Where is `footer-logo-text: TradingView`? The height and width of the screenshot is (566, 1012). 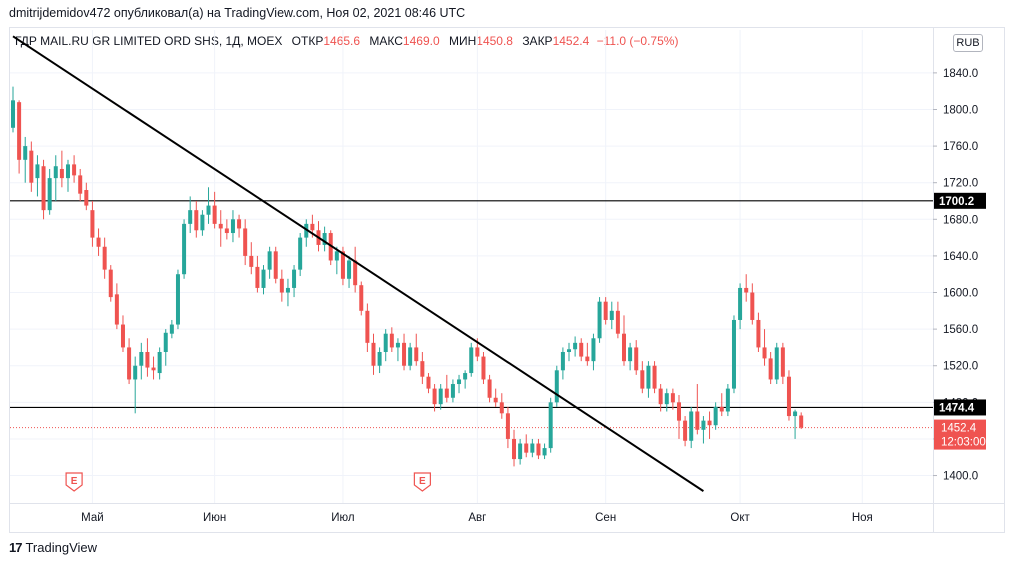
footer-logo-text: TradingView is located at coordinates (61, 547).